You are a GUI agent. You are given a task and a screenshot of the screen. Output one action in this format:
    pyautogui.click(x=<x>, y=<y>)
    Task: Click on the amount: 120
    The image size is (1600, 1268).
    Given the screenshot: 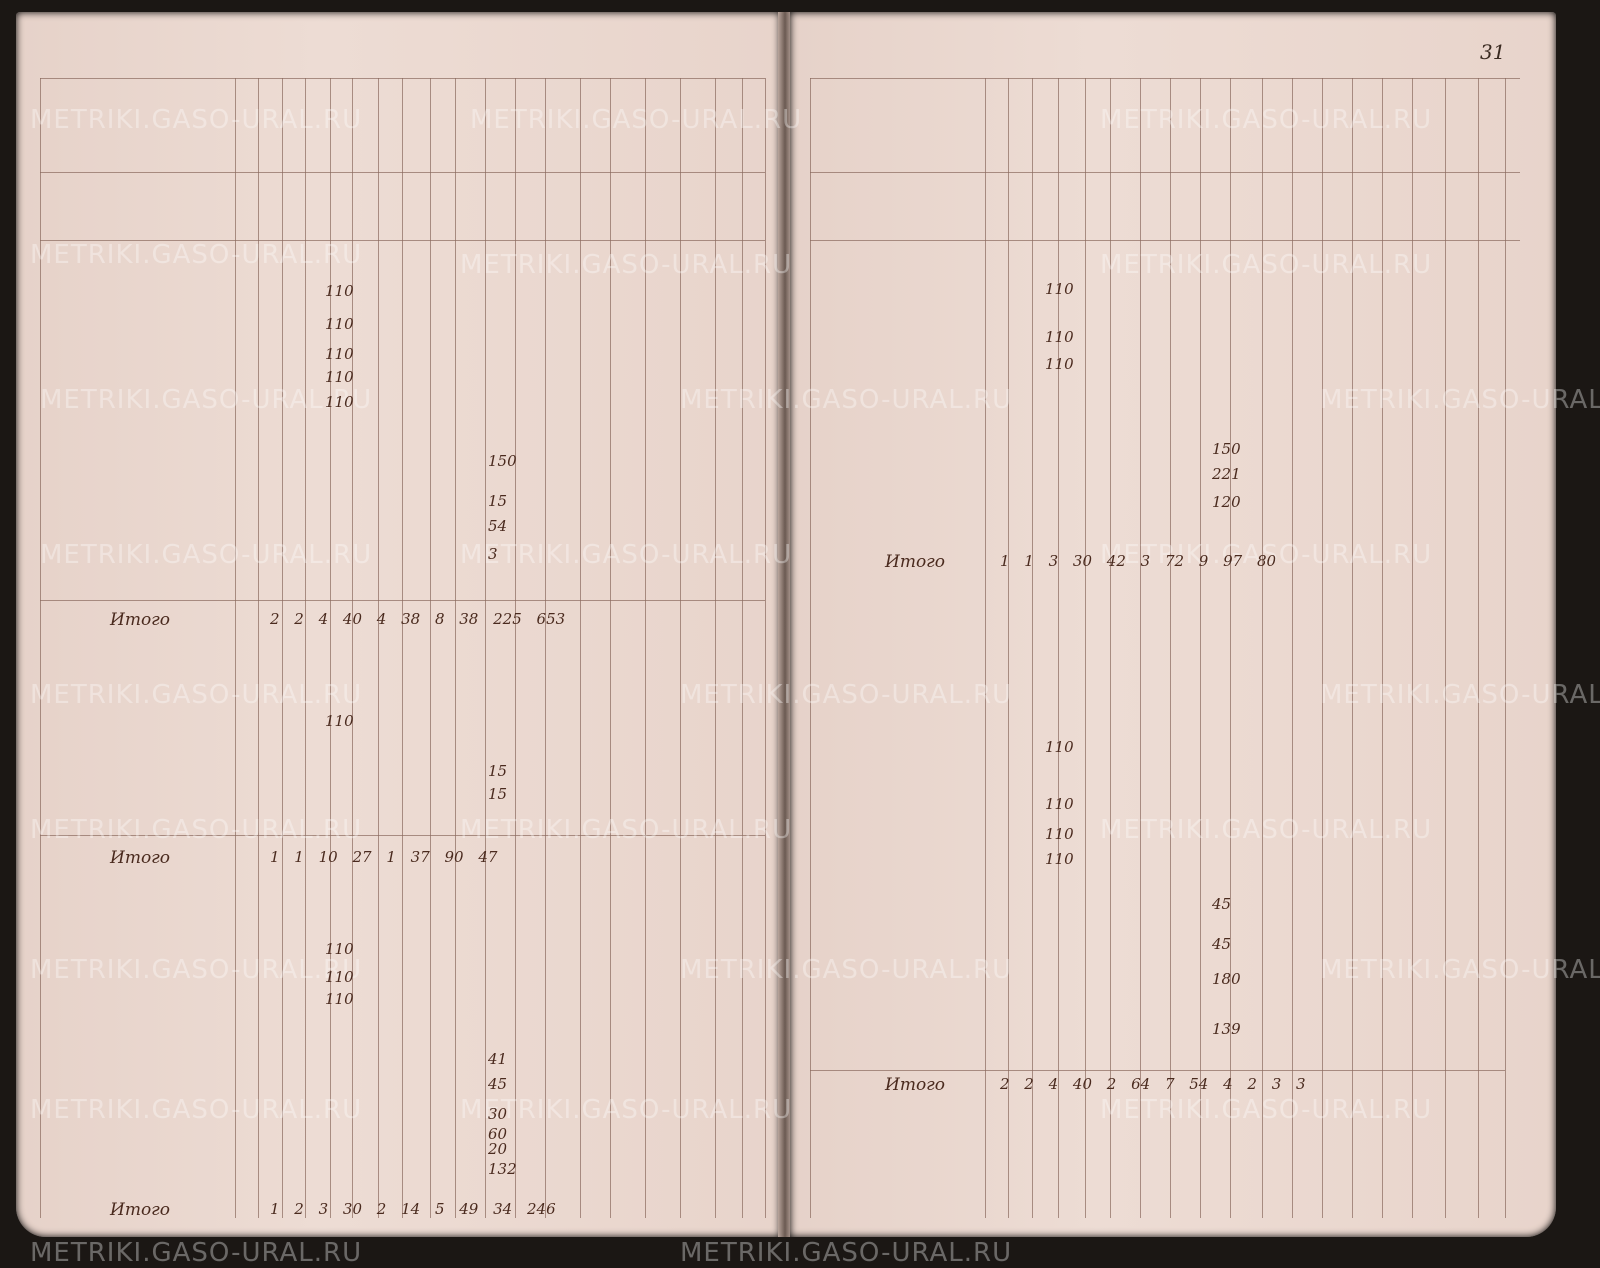 What is the action you would take?
    pyautogui.click(x=1226, y=502)
    